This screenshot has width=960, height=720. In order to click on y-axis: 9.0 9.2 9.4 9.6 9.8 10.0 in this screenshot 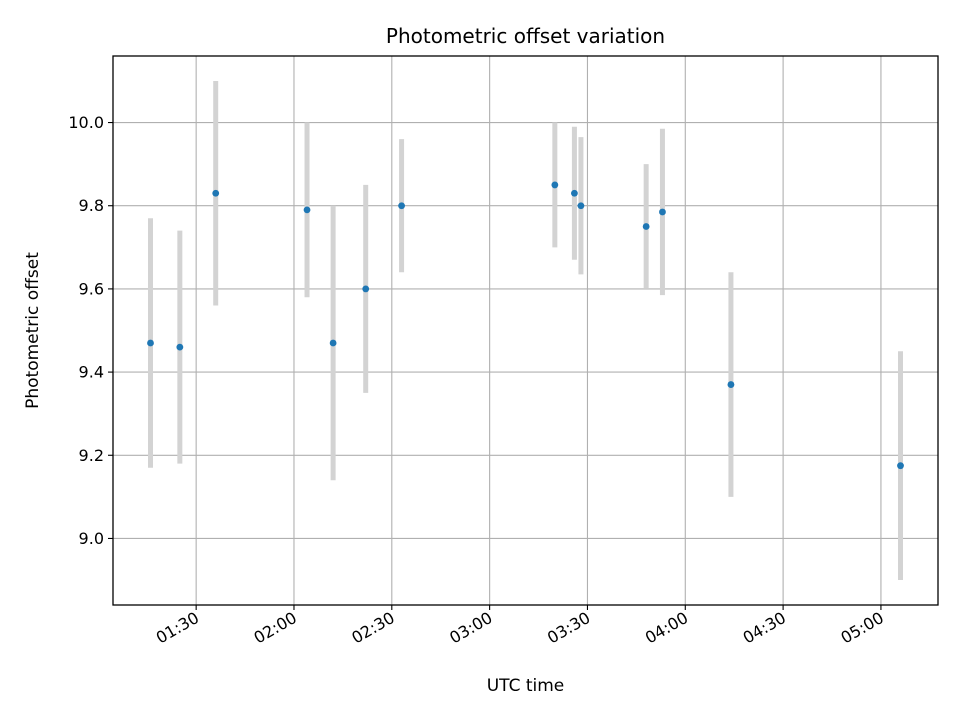, I will do `click(90, 330)`.